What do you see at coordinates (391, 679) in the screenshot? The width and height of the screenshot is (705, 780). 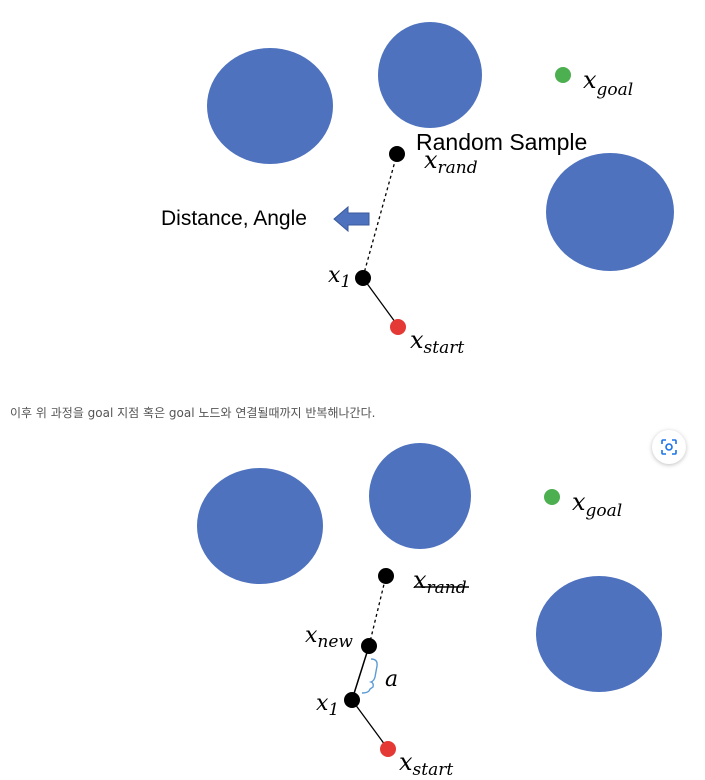 I see `step-size-label: a` at bounding box center [391, 679].